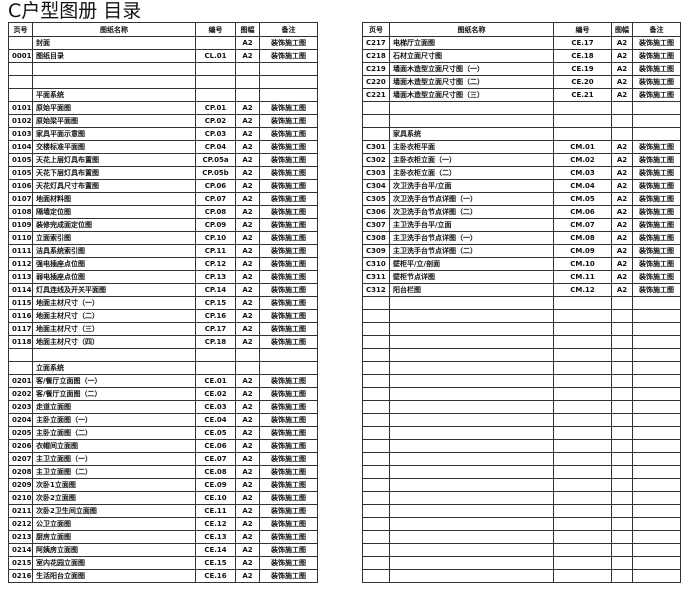 The width and height of the screenshot is (688, 600). I want to click on table-row: 0109 装修完成面定位图 CP.09 A2 装饰施工图, so click(163, 225).